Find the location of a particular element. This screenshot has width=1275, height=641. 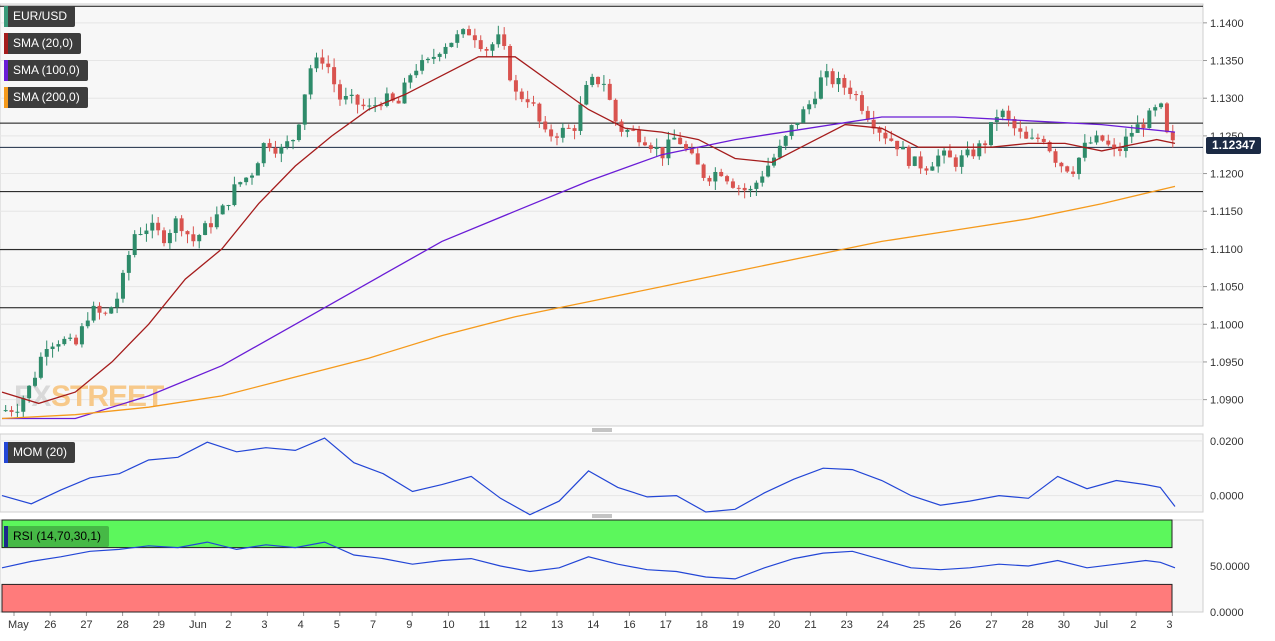

y-tick-label: 1.1100 is located at coordinates (1226, 250).